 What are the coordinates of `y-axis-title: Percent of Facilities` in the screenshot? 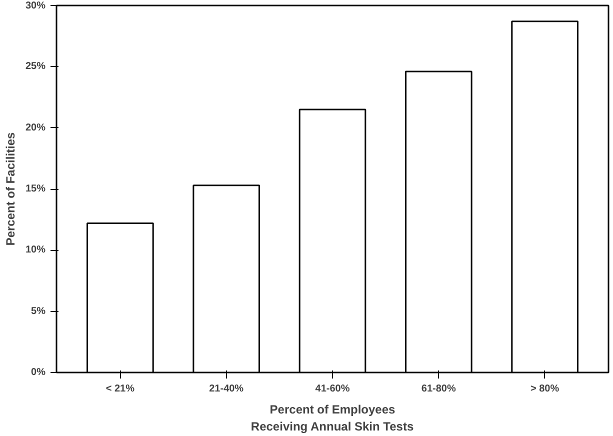 It's located at (10, 189).